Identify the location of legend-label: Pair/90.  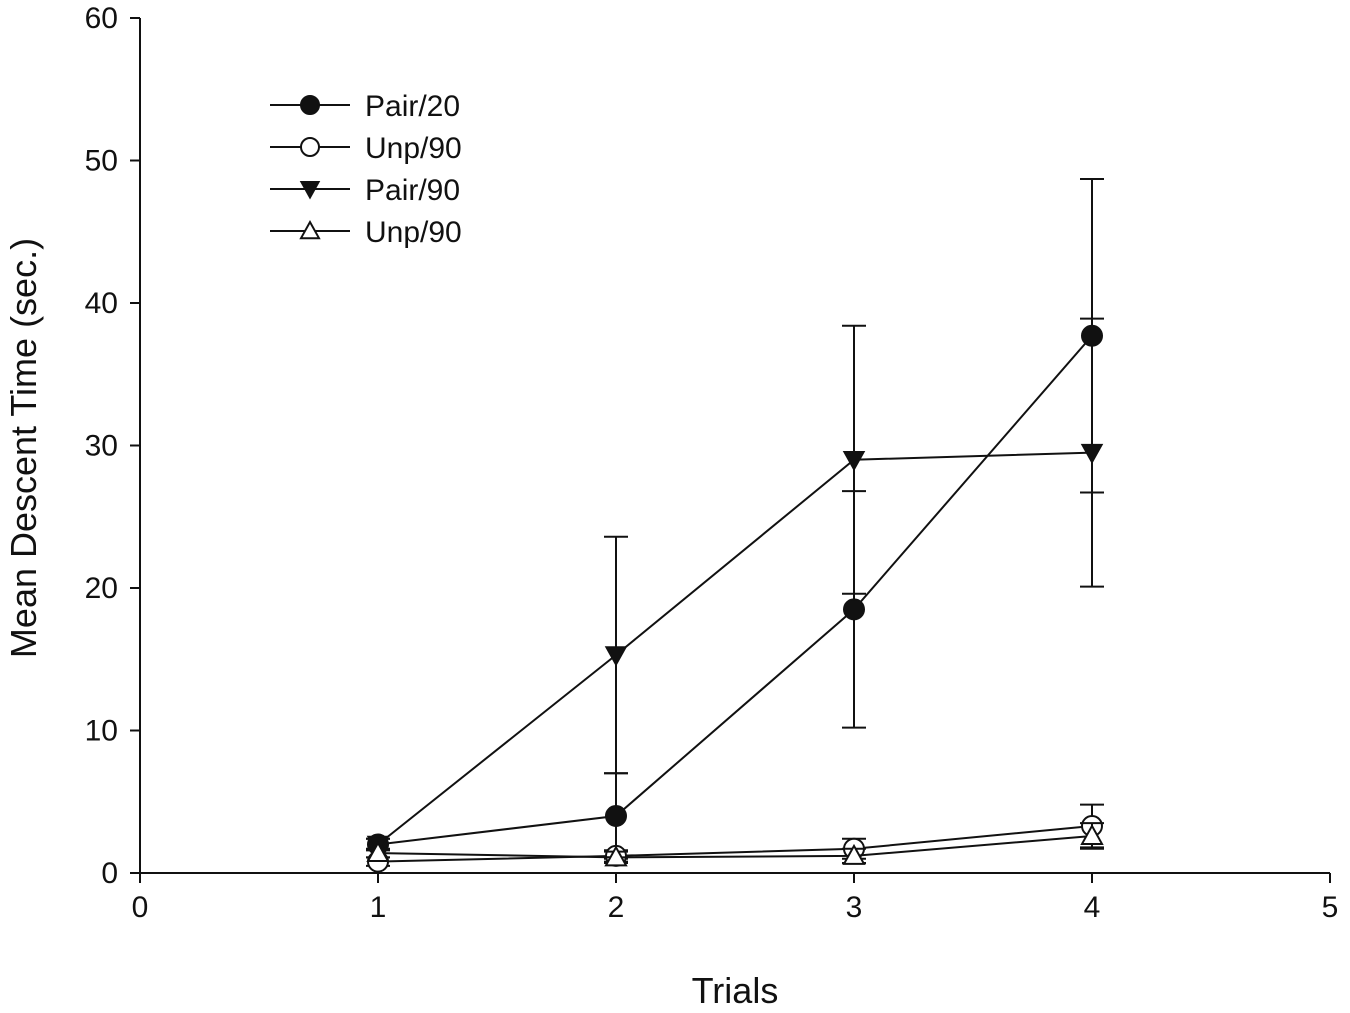
(412, 190).